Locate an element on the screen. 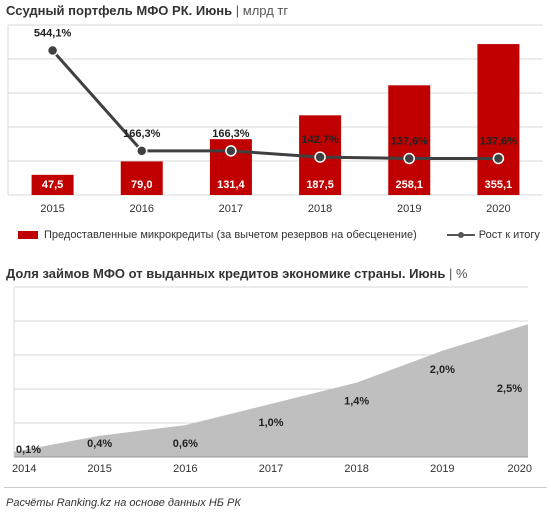 The width and height of the screenshot is (551, 516). chart1-title-text: Ссудный портфель МФО РК. Июнь is located at coordinates (119, 10).